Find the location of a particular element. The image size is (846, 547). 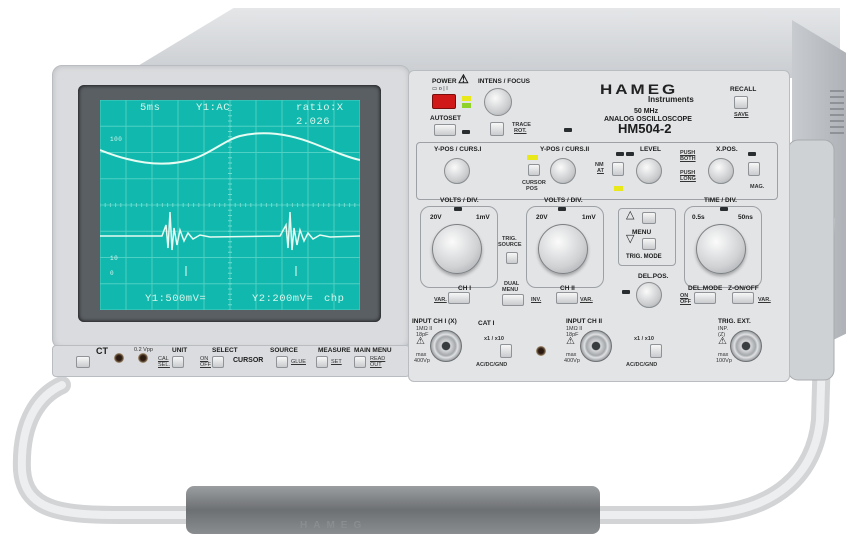

position-section is located at coordinates (597, 171).